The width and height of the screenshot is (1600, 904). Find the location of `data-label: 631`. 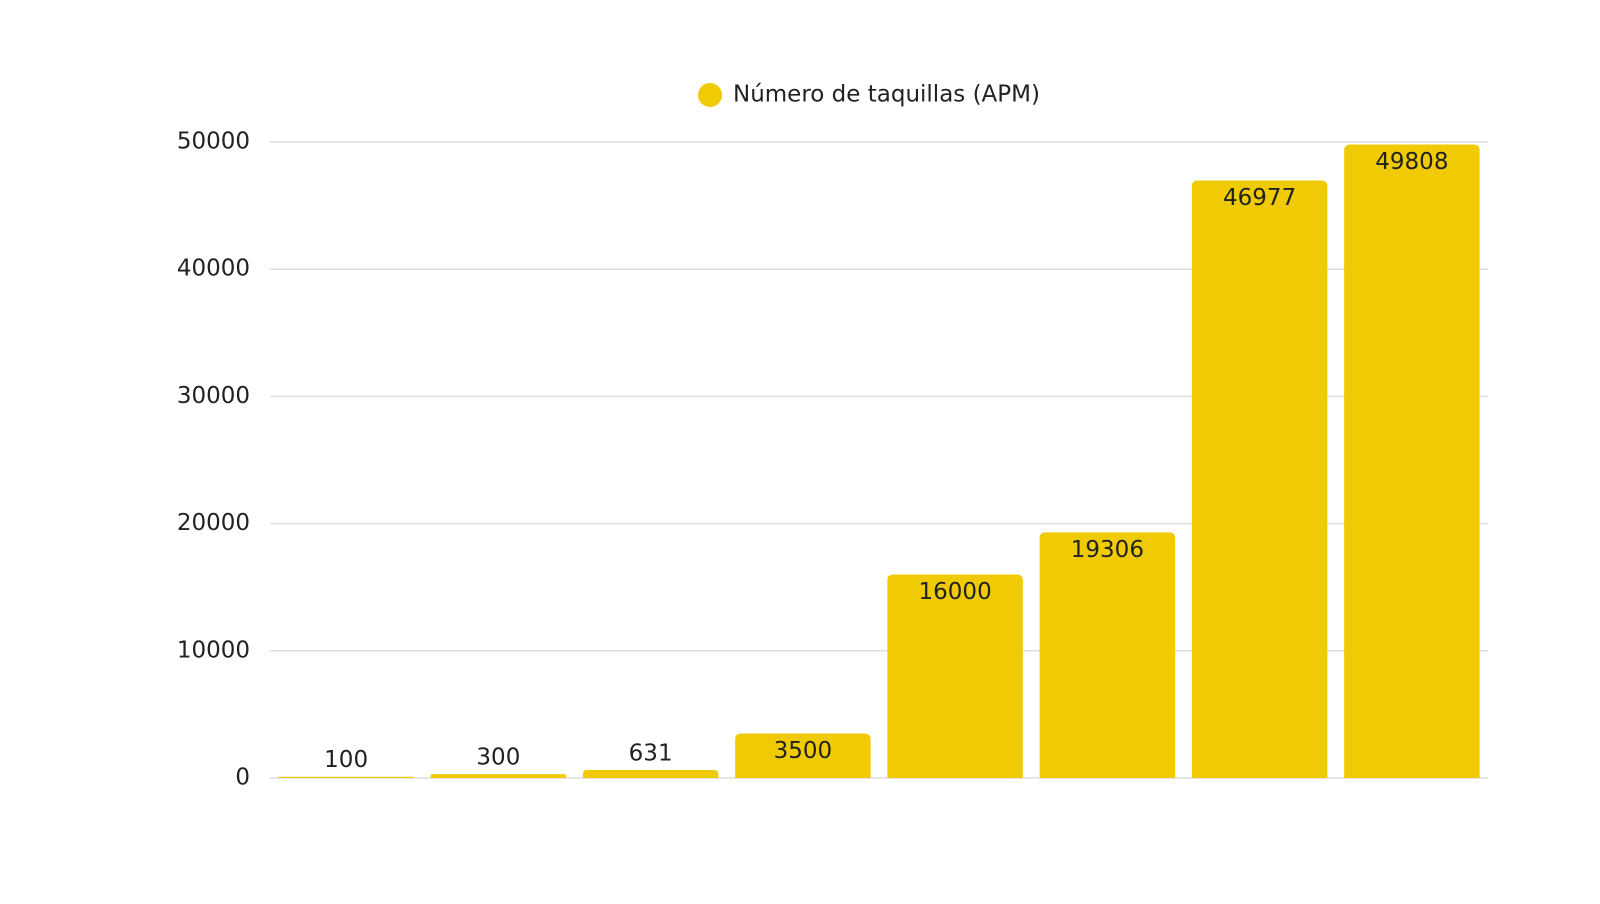

data-label: 631 is located at coordinates (651, 753).